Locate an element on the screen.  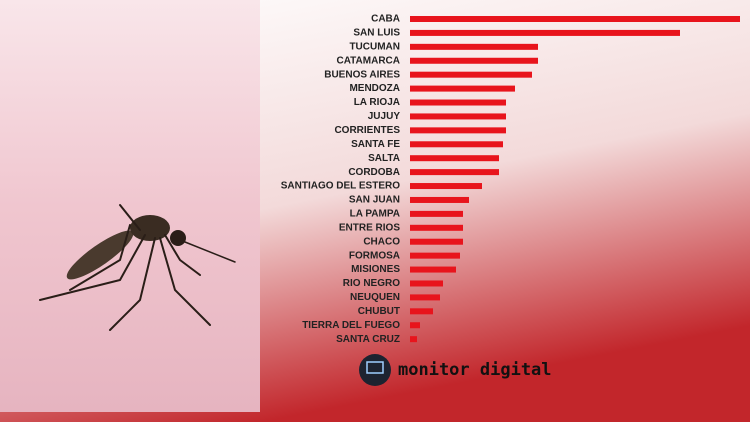
category-label: MENDOZA is located at coordinates (374, 88).